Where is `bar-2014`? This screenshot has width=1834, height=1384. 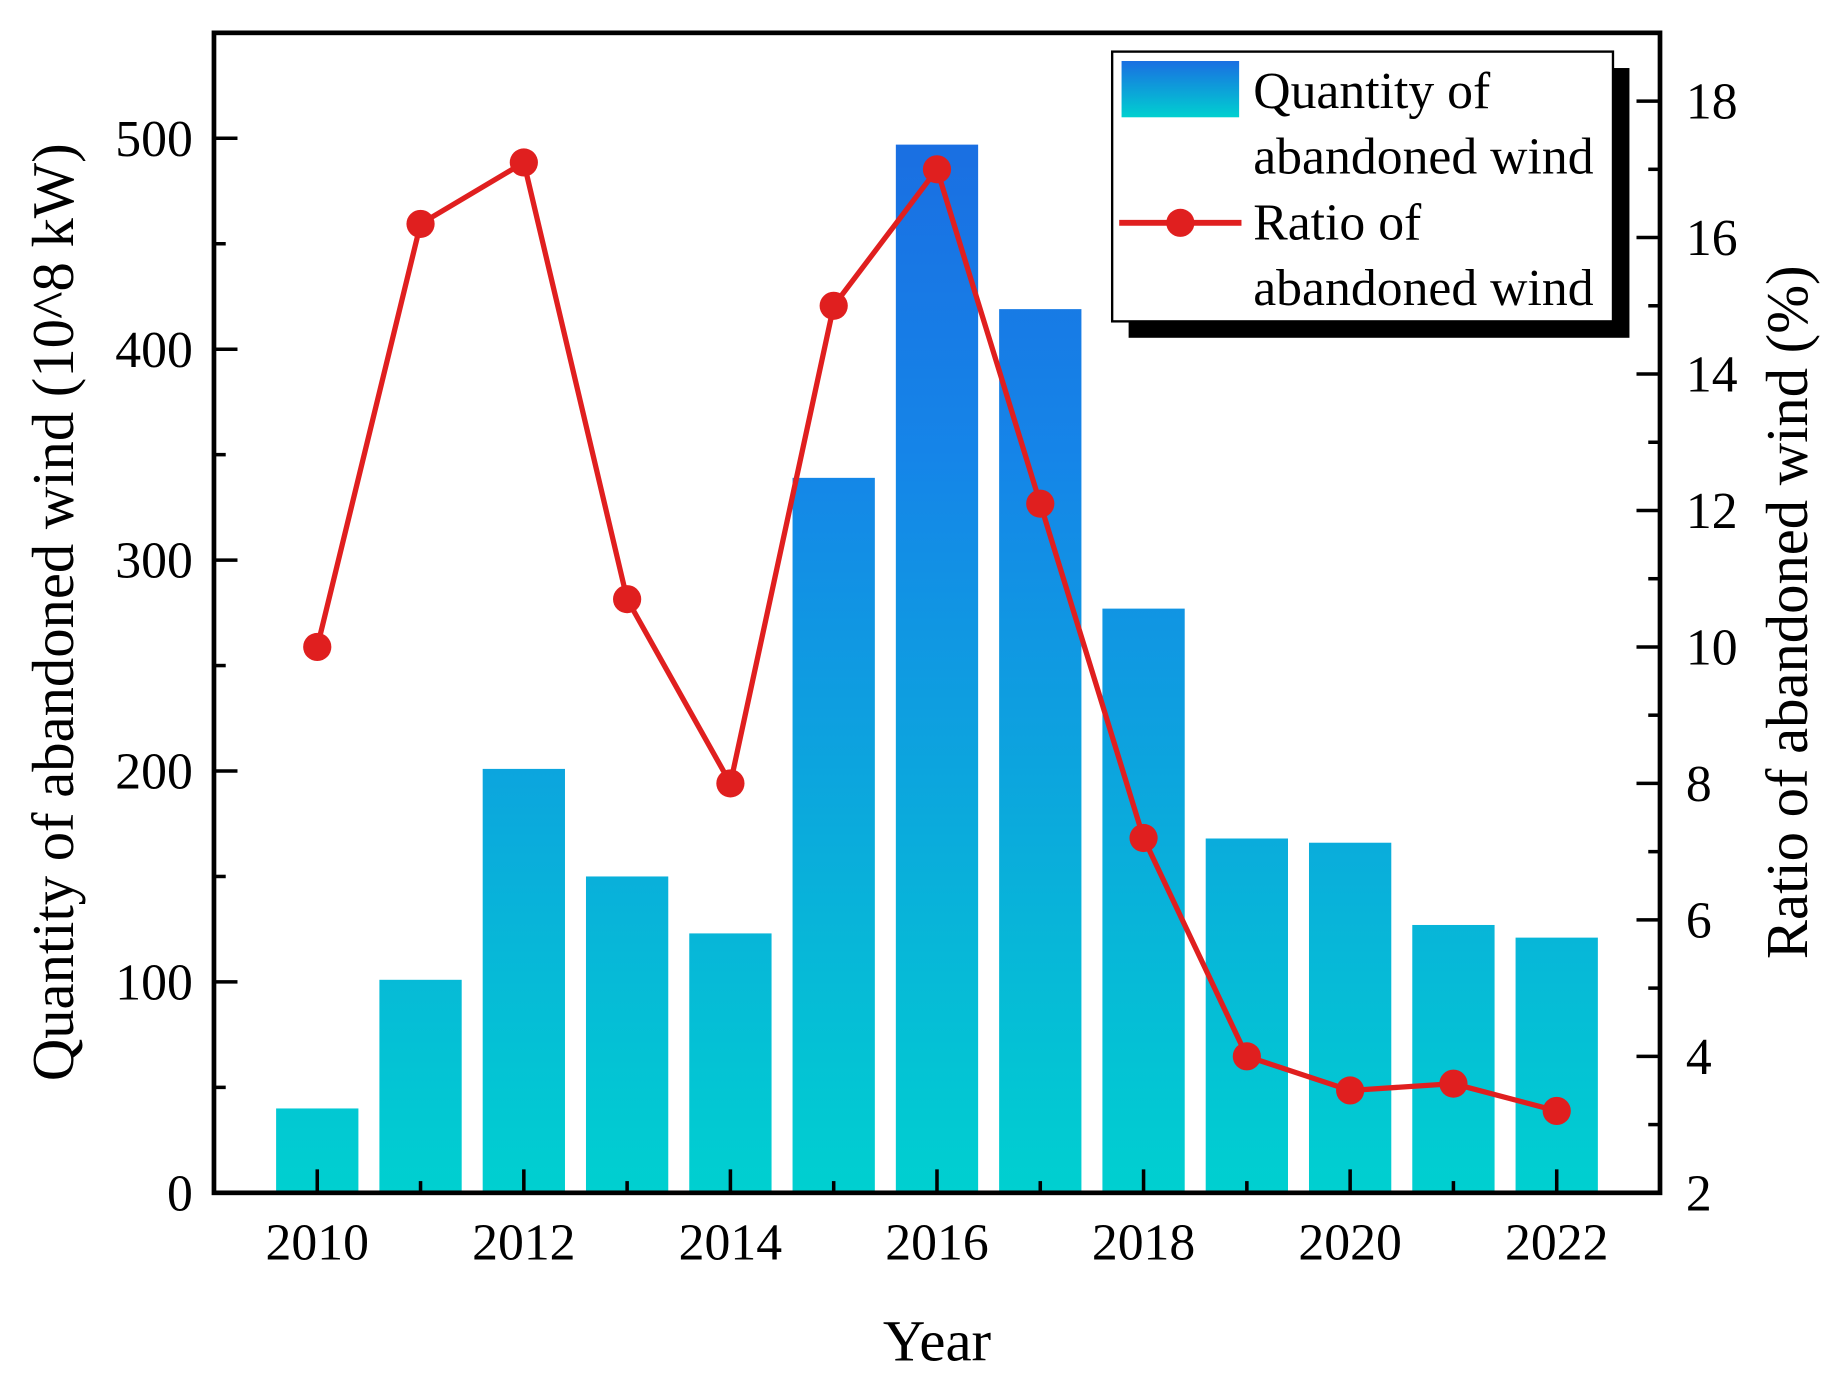
bar-2014 is located at coordinates (730, 1063).